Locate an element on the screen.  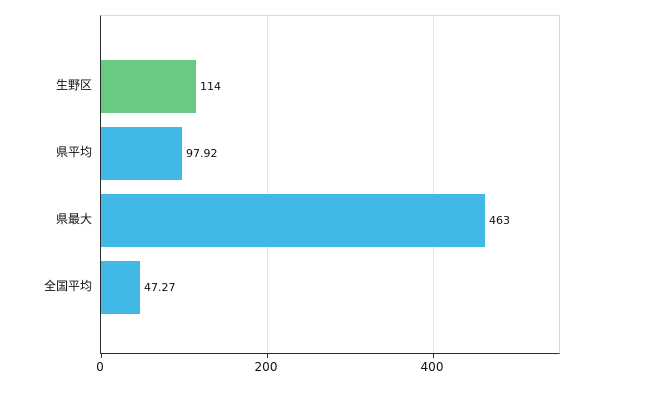
y-axis-category-label: 県平均 is located at coordinates (73, 152).